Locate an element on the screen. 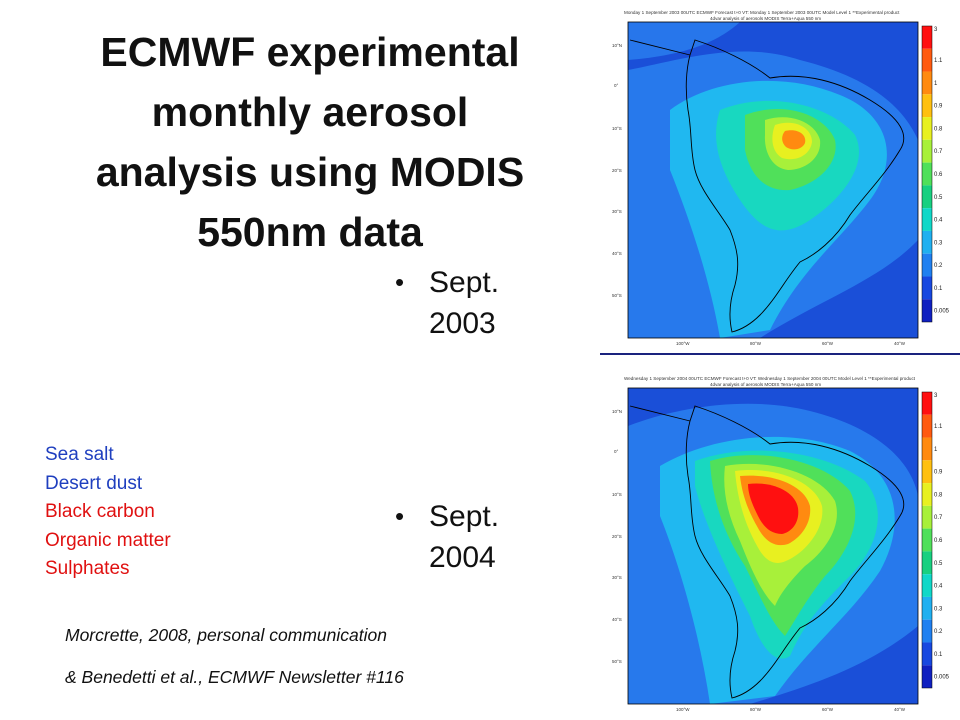 This screenshot has height=720, width=960. citation-line-1: Morcrette, 2008, personal communication is located at coordinates (226, 635).